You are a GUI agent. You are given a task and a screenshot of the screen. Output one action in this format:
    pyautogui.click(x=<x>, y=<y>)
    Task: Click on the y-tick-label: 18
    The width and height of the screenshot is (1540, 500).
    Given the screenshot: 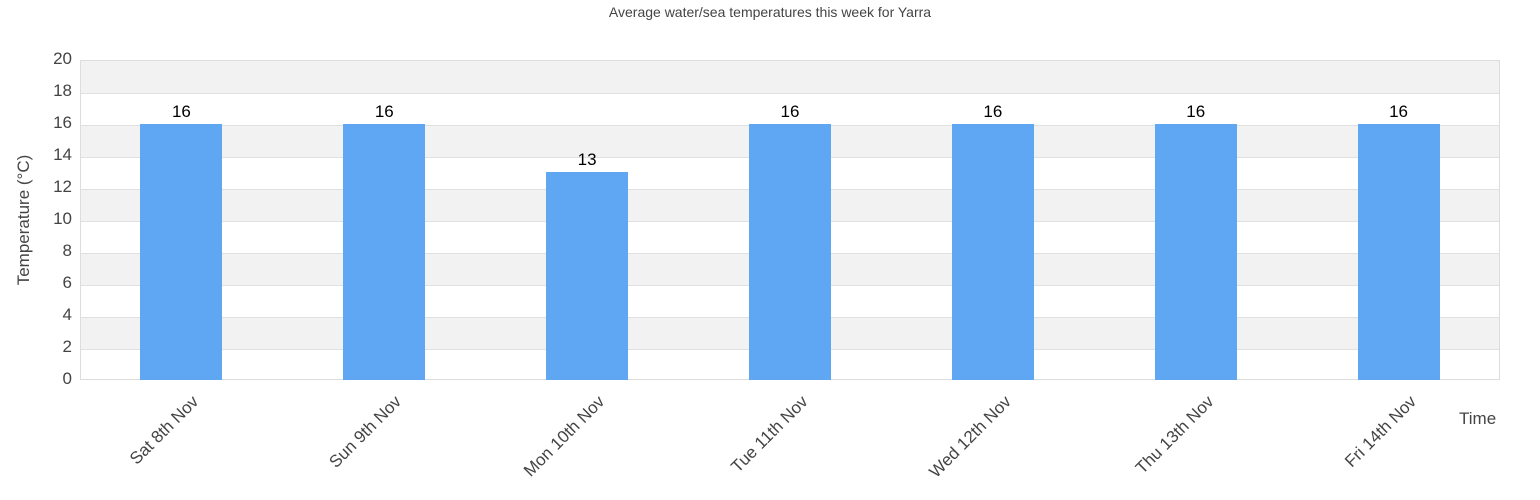 What is the action you would take?
    pyautogui.click(x=62, y=90)
    